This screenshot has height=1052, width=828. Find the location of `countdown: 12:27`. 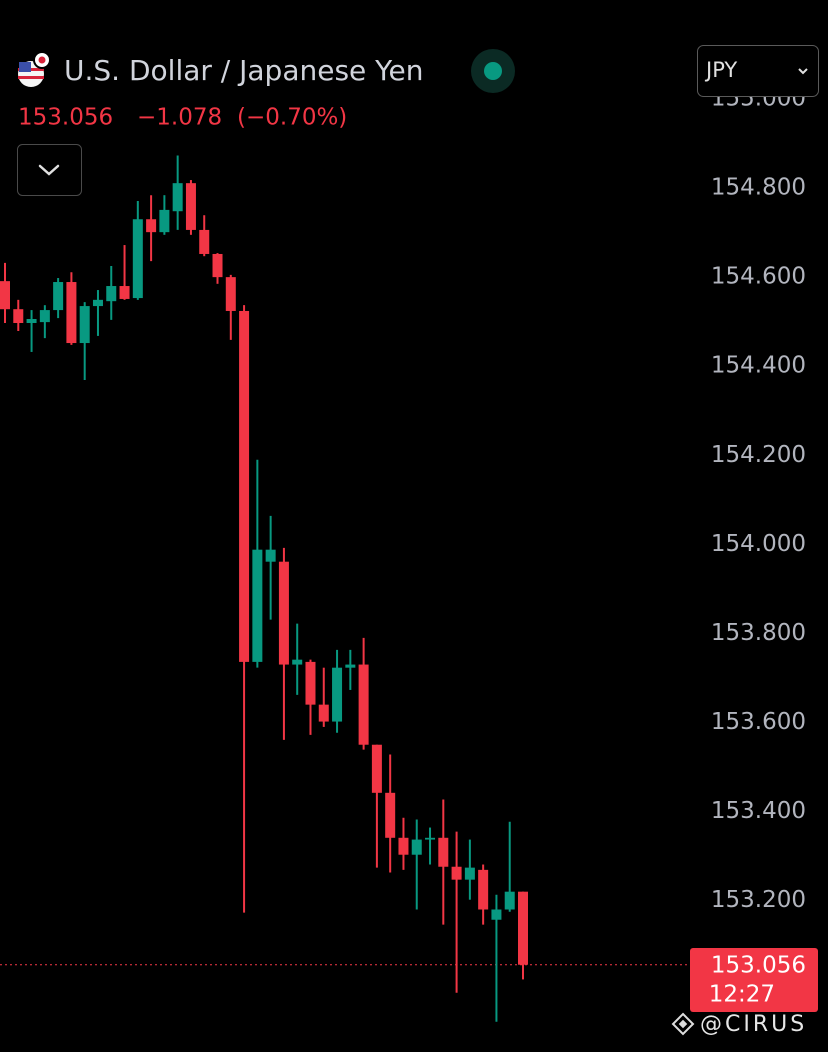

countdown: 12:27 is located at coordinates (742, 995).